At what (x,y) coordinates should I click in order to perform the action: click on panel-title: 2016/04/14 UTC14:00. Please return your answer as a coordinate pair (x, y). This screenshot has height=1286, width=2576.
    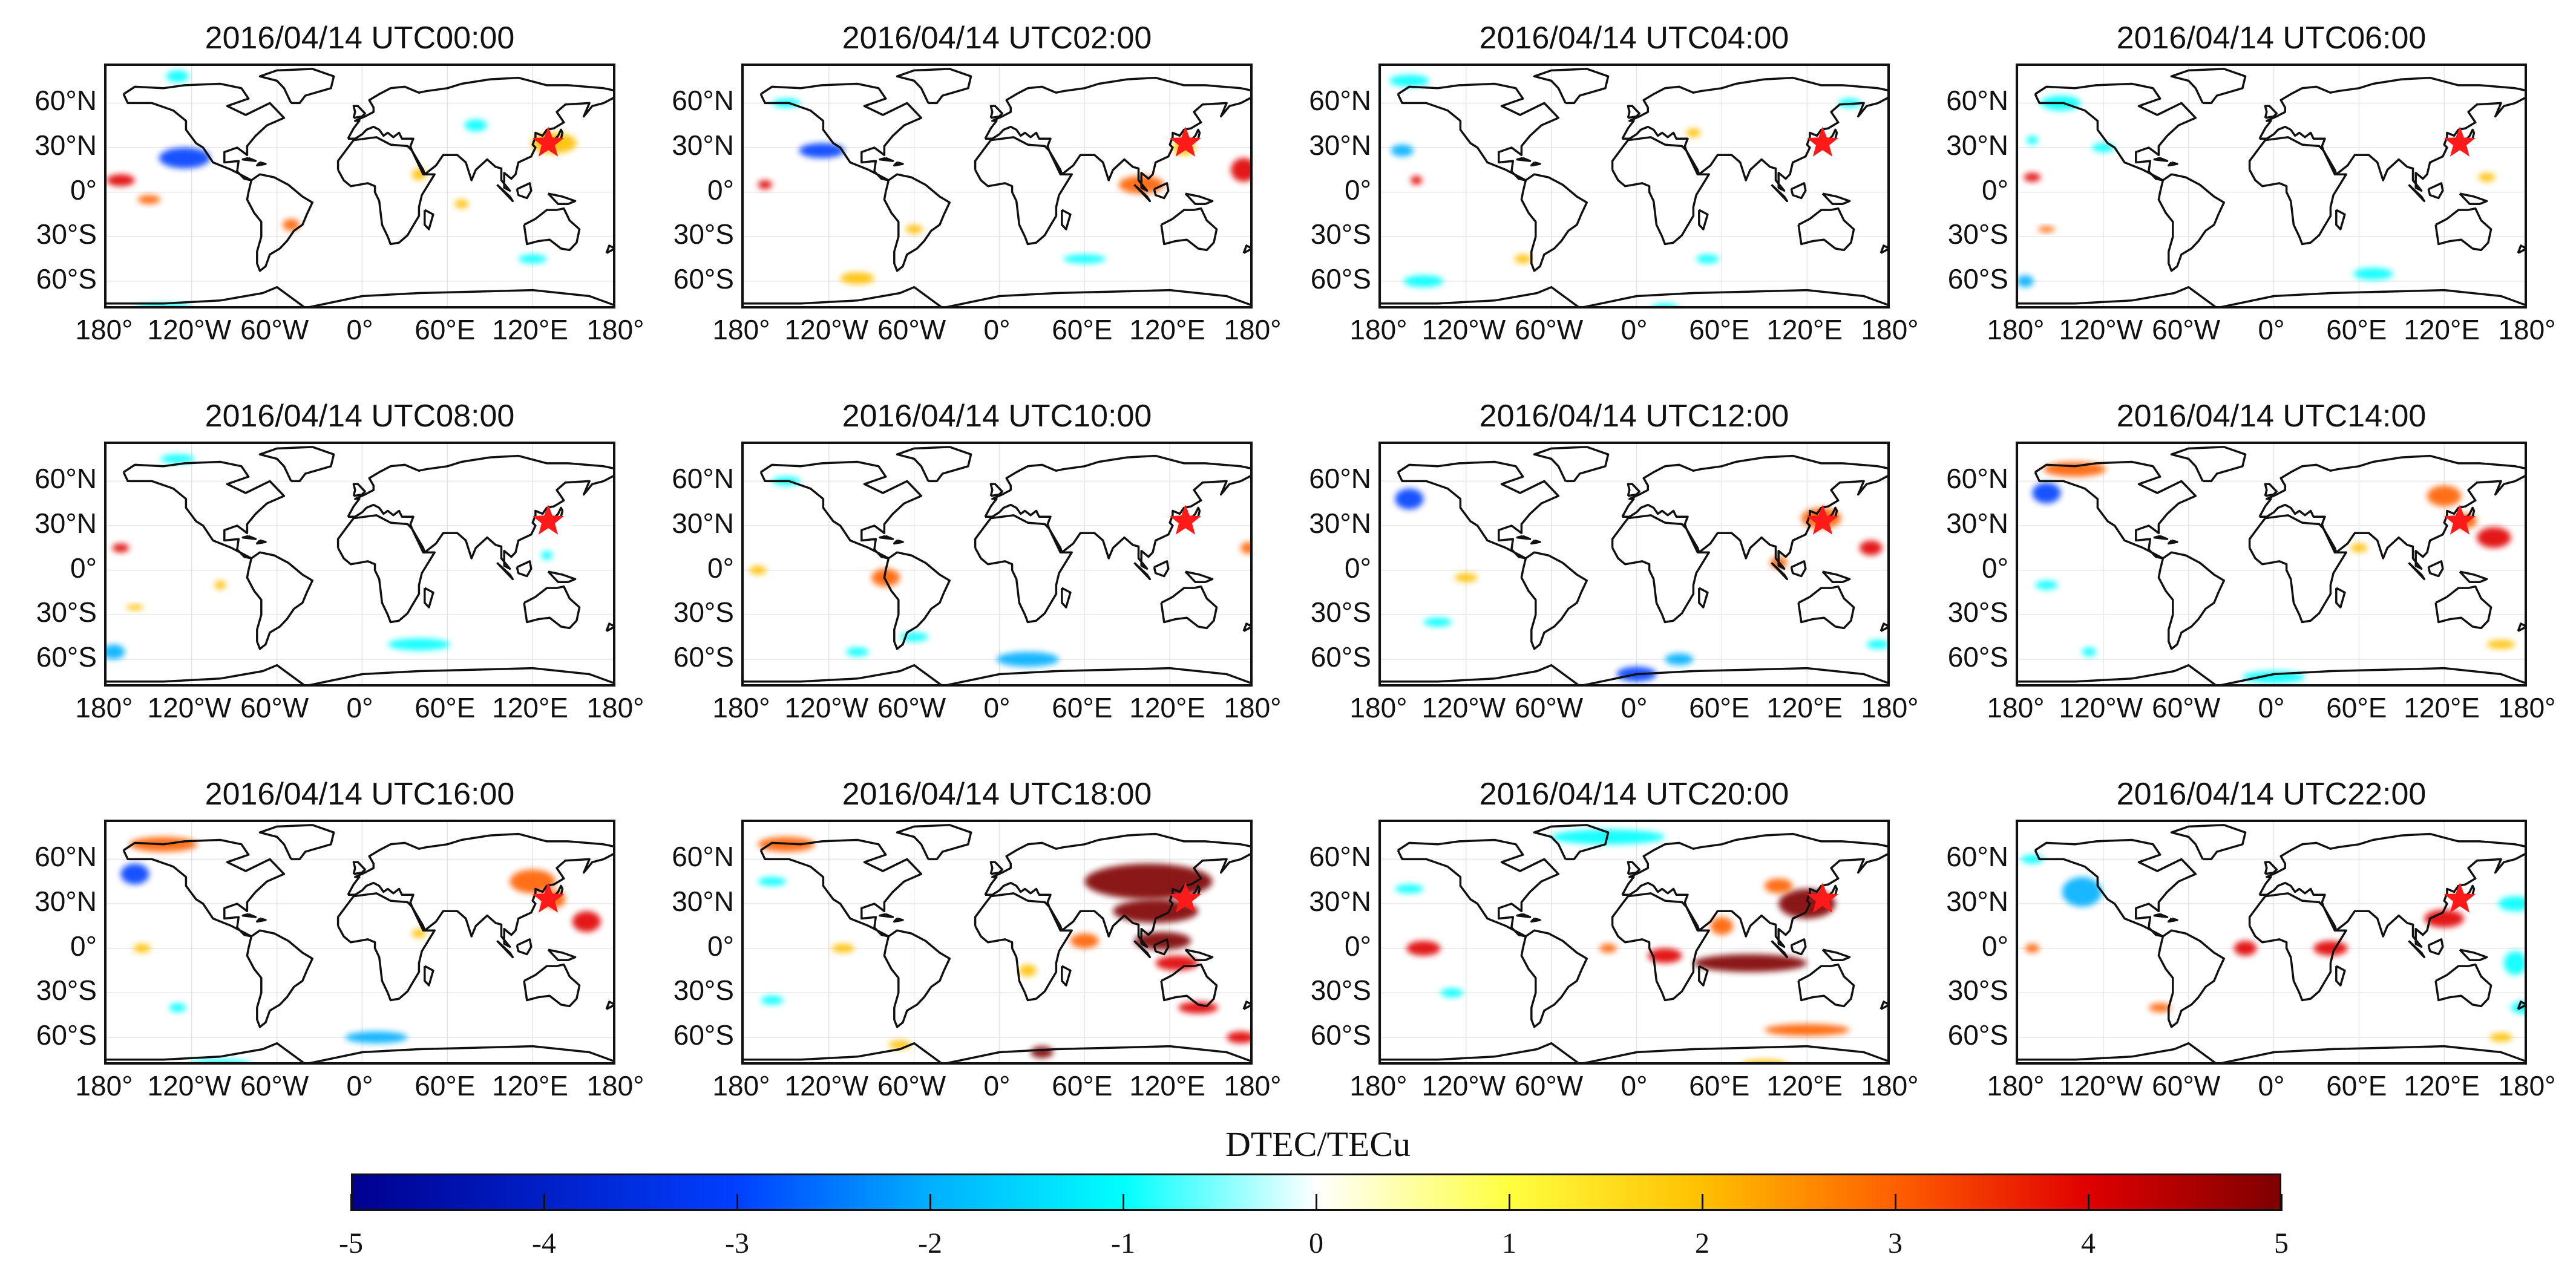
    Looking at the image, I should click on (2271, 417).